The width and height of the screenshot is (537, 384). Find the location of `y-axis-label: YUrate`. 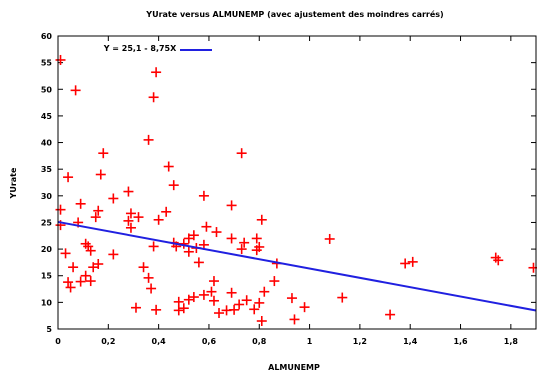

y-axis-label: YUrate is located at coordinates (13, 183).